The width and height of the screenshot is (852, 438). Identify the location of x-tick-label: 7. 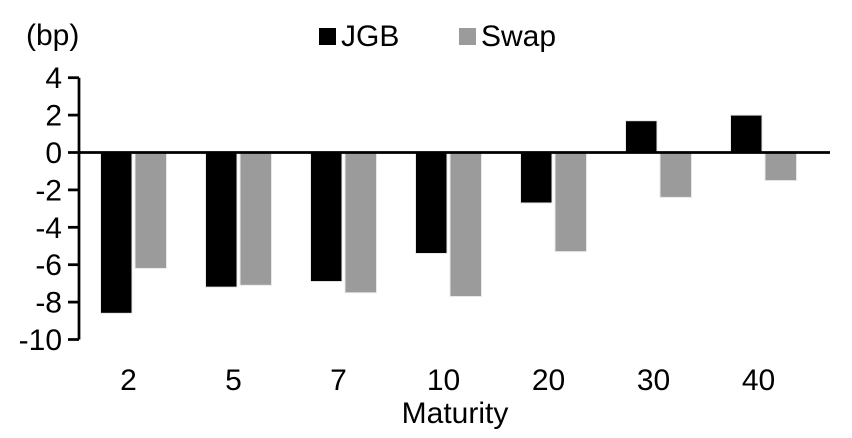
(338, 380).